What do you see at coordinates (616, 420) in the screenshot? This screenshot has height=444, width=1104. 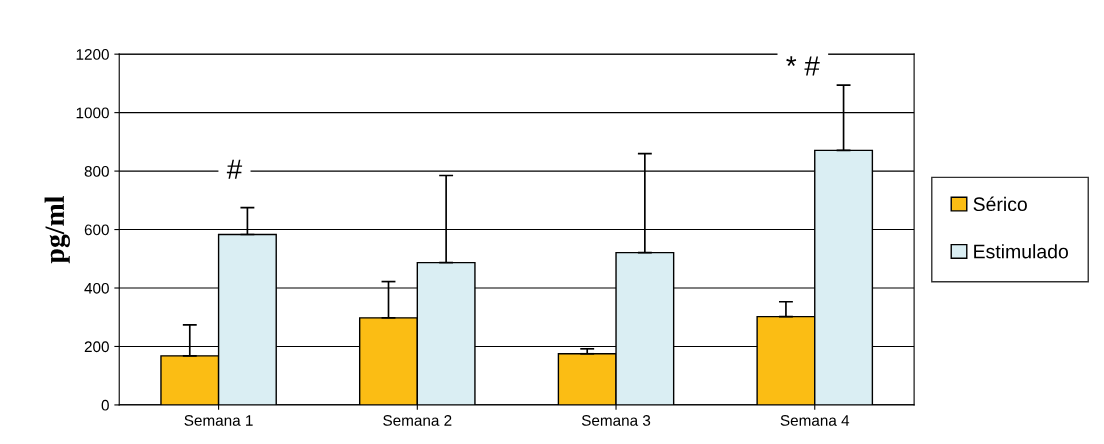 I see `x-tick-label: Semana 3` at bounding box center [616, 420].